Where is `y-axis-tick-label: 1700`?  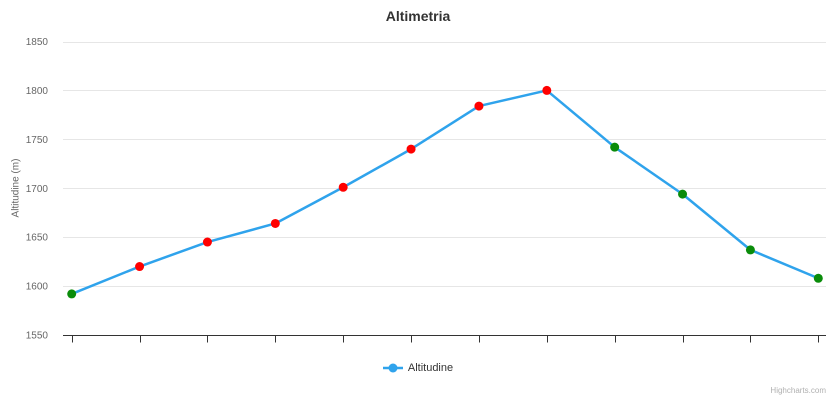
y-axis-tick-label: 1700 is located at coordinates (37, 189).